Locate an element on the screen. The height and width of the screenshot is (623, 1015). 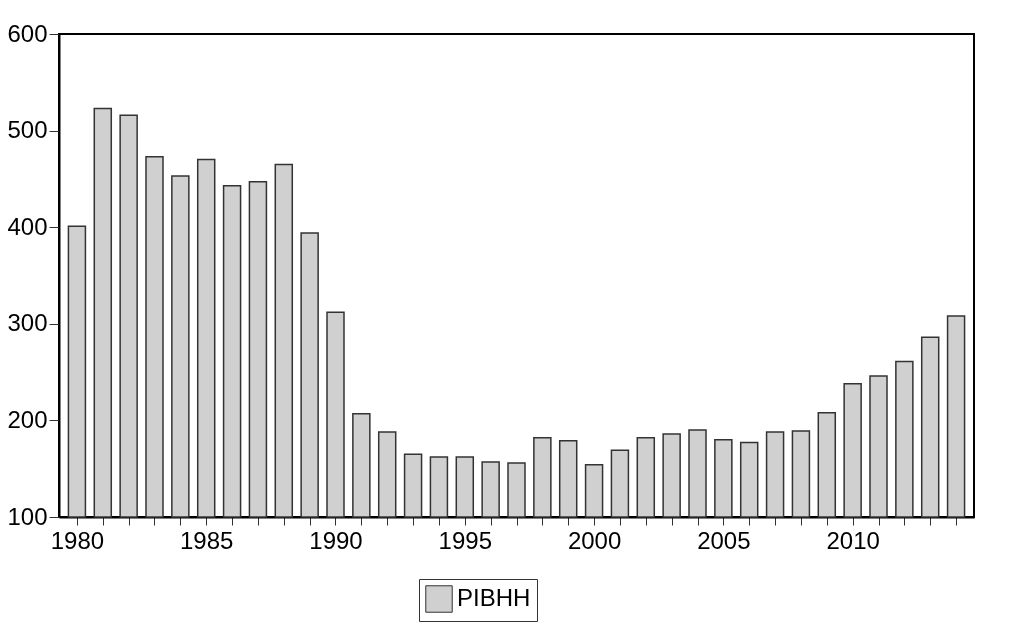
y-tick-label: 300 is located at coordinates (27, 323).